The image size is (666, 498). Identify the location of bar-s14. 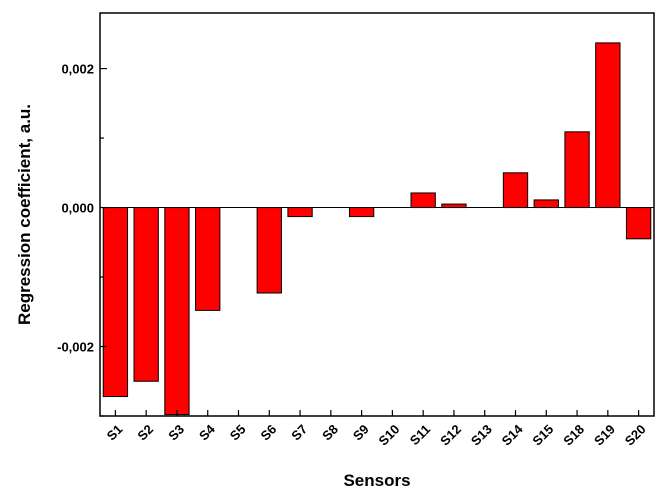
(515, 190).